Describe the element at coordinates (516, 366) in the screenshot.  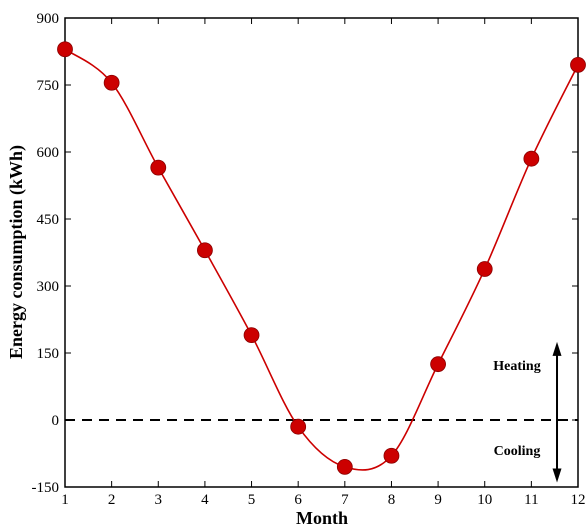
I see `heating-label: Heating` at that location.